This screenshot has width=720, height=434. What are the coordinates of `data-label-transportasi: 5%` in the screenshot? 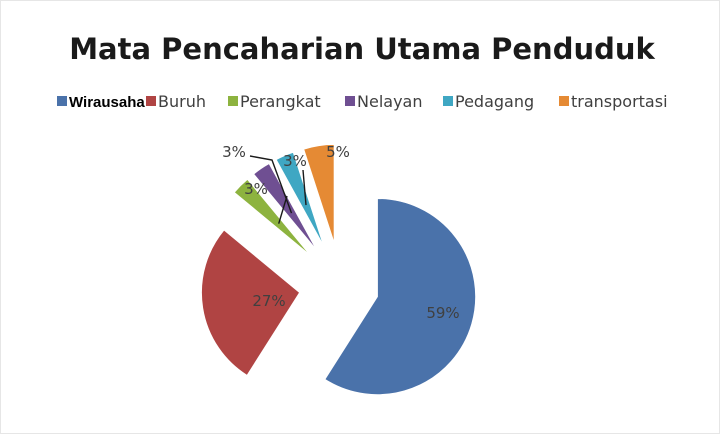 It's located at (338, 152).